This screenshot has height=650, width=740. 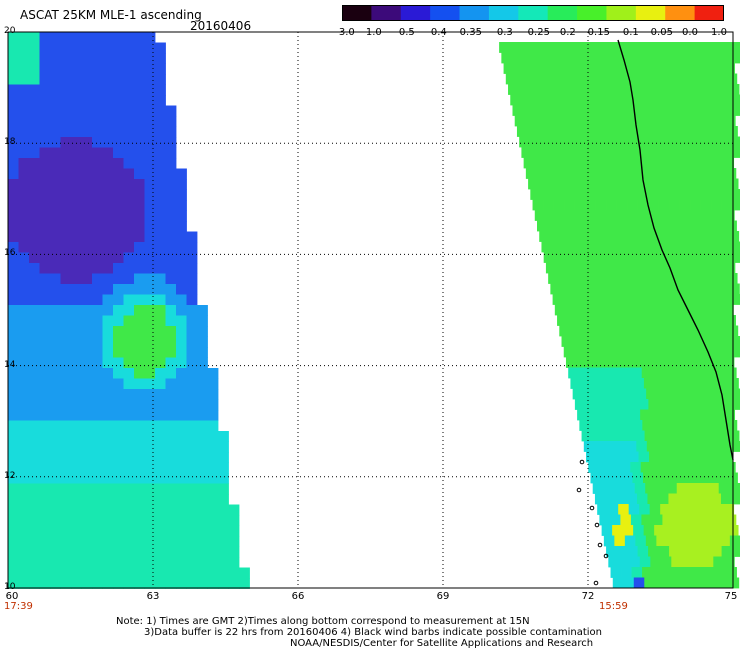 I want to click on pass-time-west: 17:39, so click(x=18, y=606).